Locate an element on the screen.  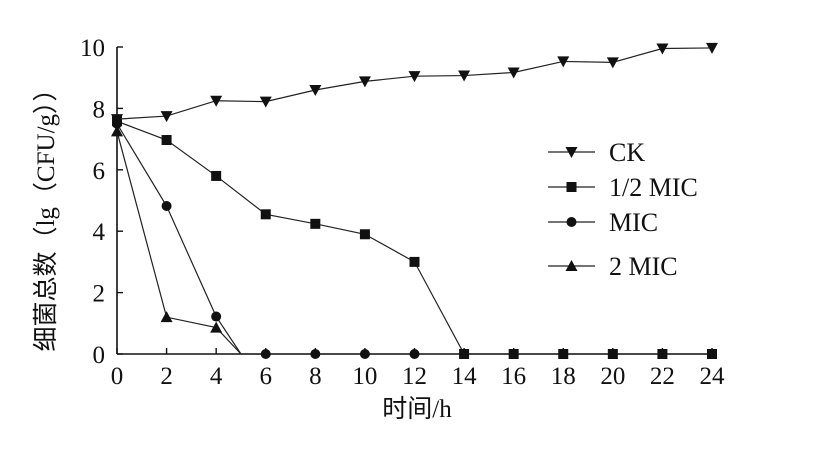
x-tick-label: 6 is located at coordinates (266, 376).